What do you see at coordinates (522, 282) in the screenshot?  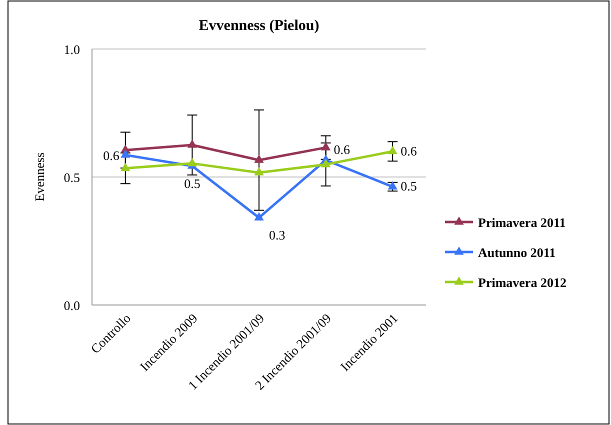 I see `legend-label: Primavera 2012` at bounding box center [522, 282].